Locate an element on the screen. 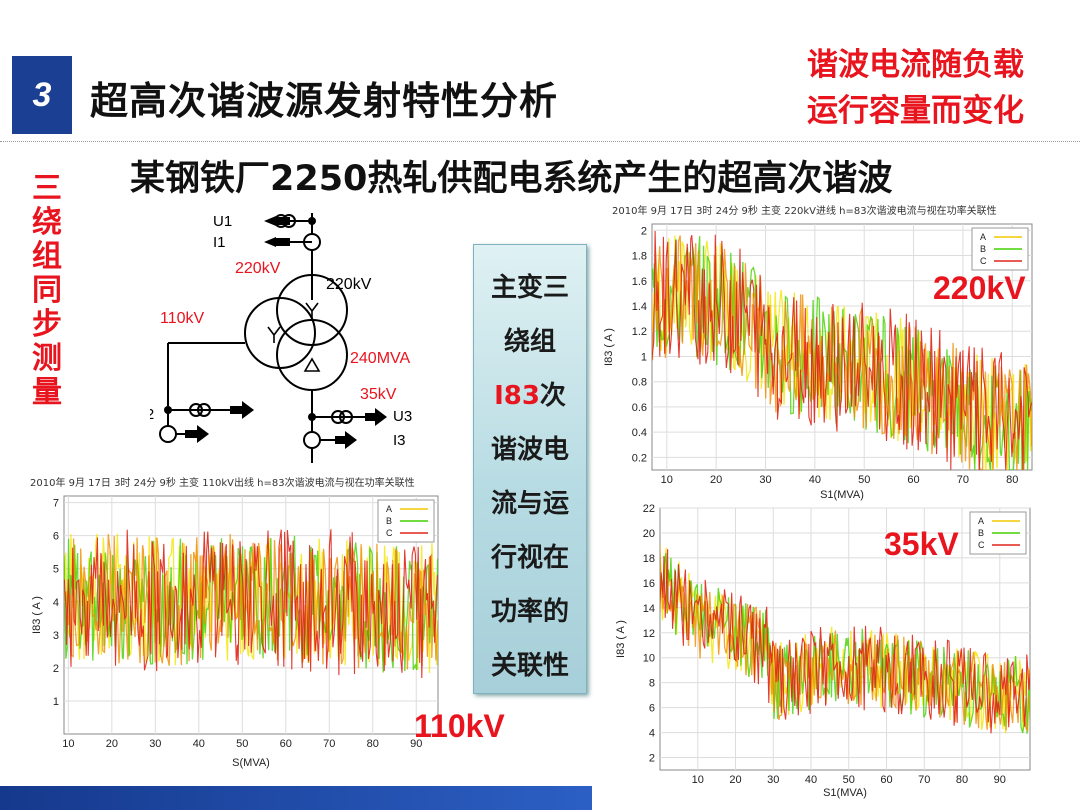  callout-line: 绕组 is located at coordinates (529, 342).